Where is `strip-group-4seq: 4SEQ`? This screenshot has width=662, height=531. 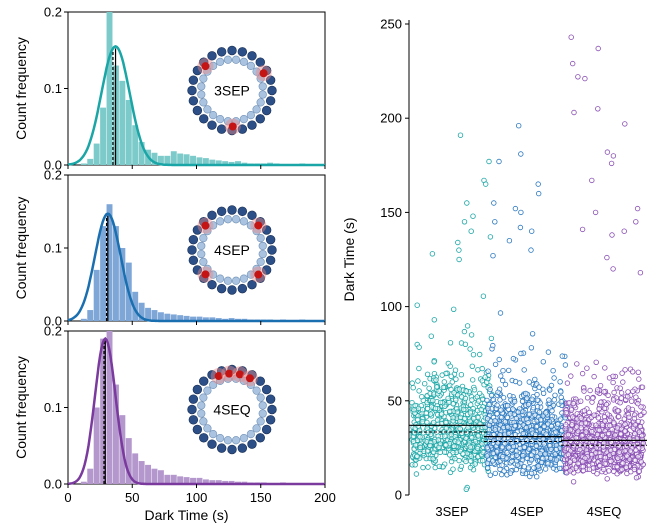
strip-group-4seq: 4SEQ is located at coordinates (604, 276).